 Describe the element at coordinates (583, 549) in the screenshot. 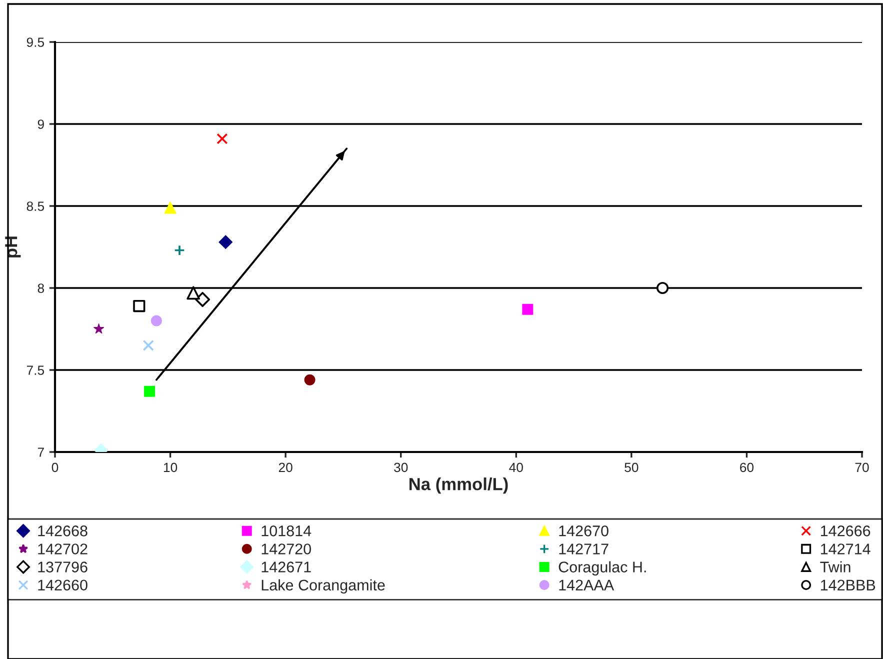

I see `legend-label: 142717` at that location.